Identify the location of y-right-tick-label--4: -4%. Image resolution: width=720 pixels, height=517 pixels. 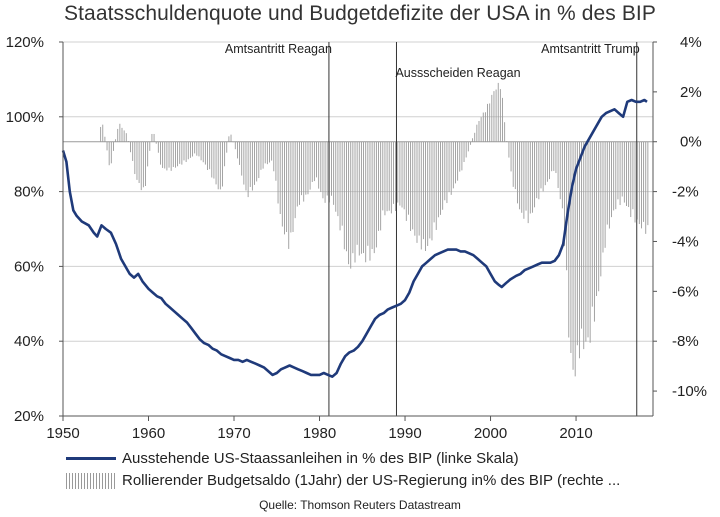
(685, 241).